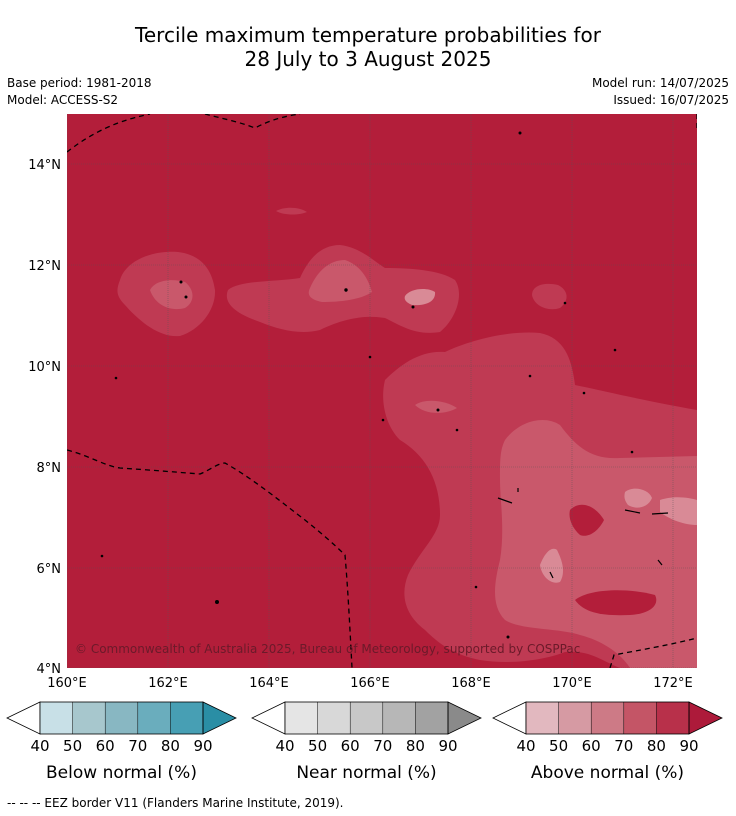 Image resolution: width=736 pixels, height=816 pixels. I want to click on issued-date: Issued: 16/07/2025, so click(671, 100).